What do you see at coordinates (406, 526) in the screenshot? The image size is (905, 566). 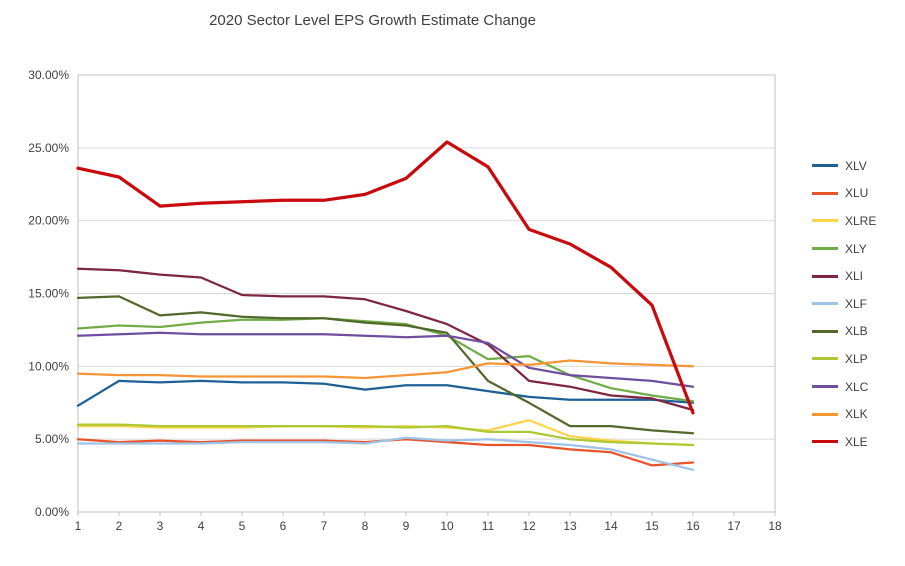 I see `x-tick-label: 9` at bounding box center [406, 526].